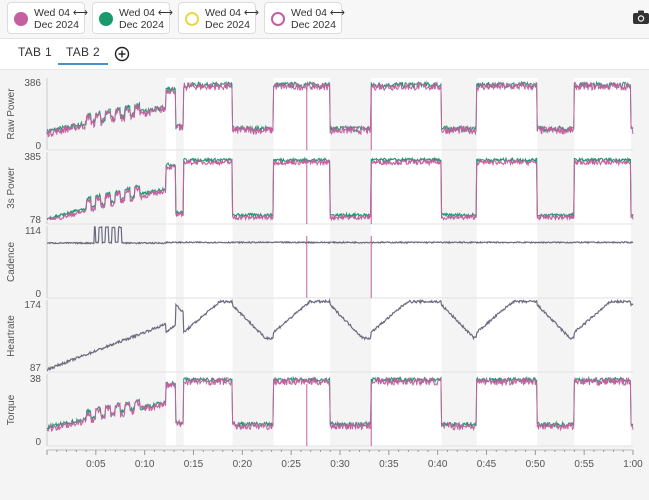  Describe the element at coordinates (340, 189) in the screenshot. I see `3s-power-line-a` at that location.